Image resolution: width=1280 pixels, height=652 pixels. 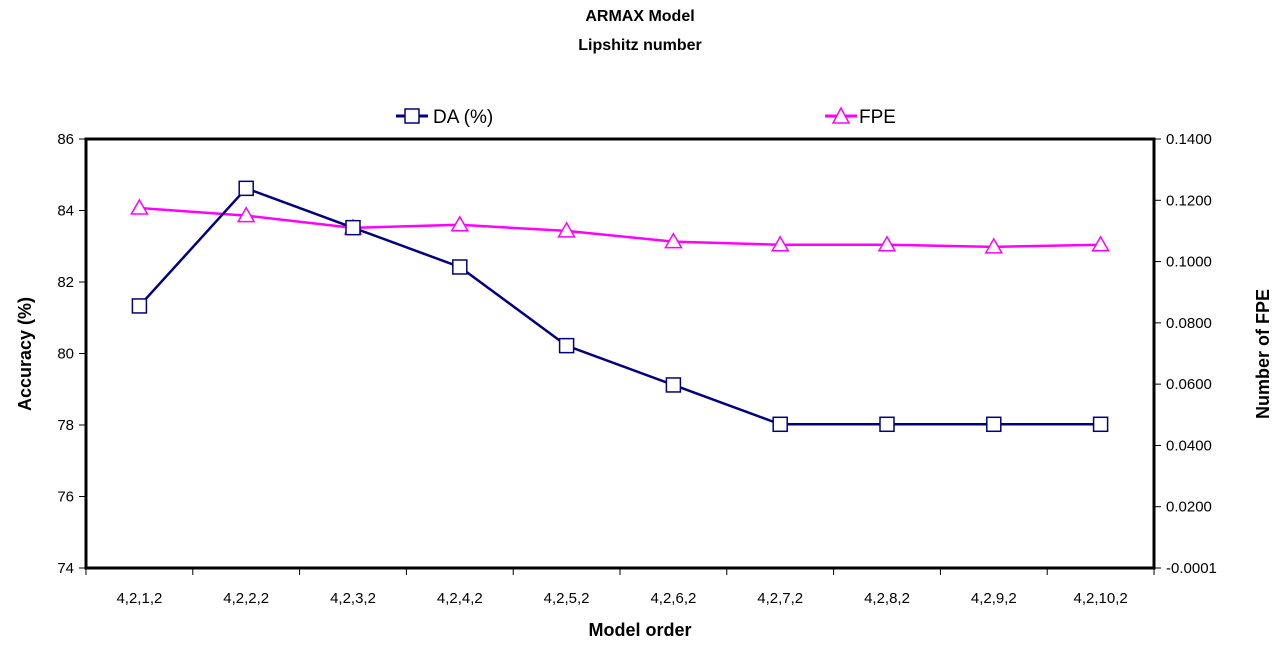 I want to click on legend-item-da: DA (%), so click(x=444, y=117).